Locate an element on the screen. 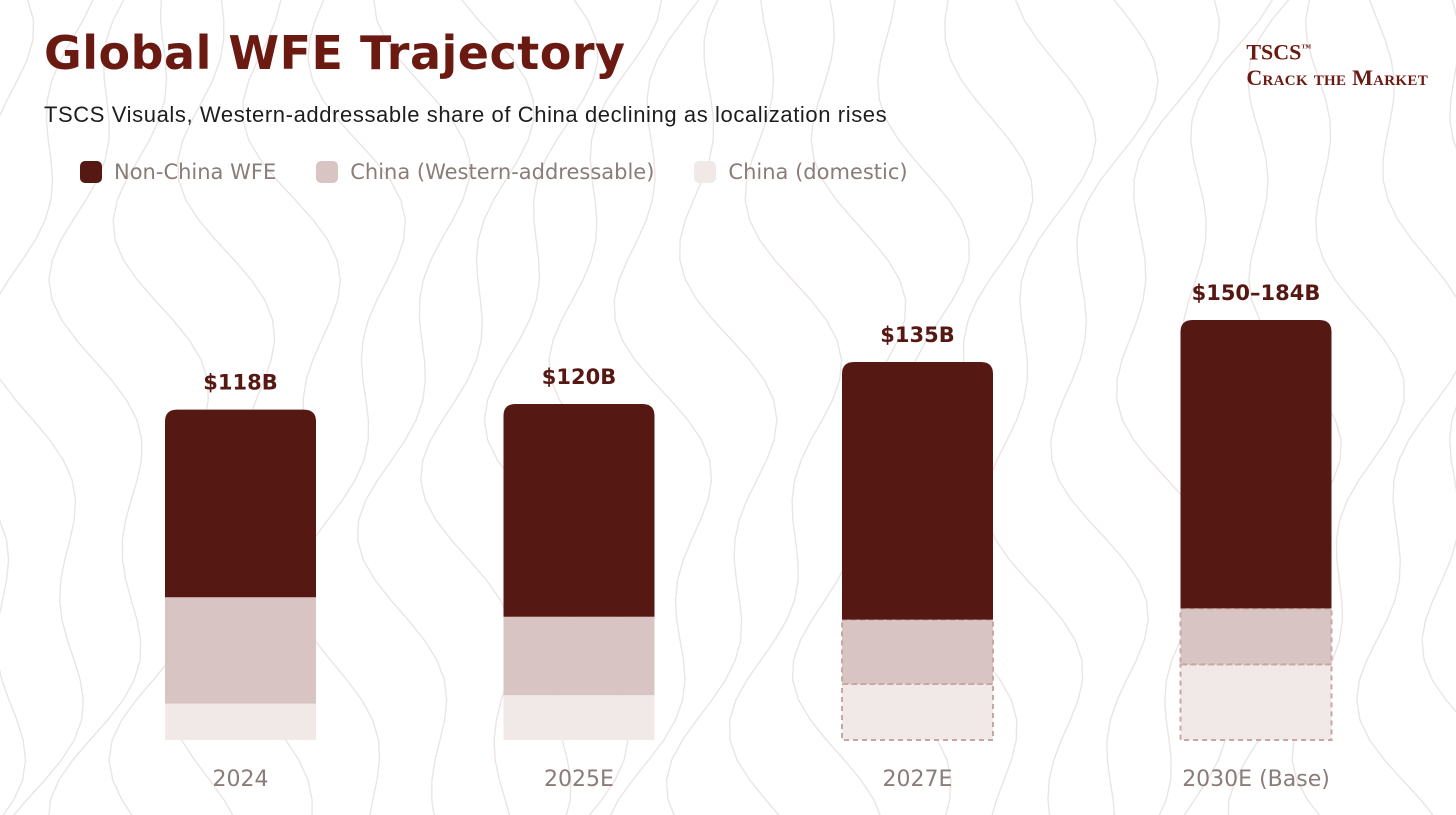 The width and height of the screenshot is (1456, 815). legend-label-china-domestic: China (domestic) is located at coordinates (818, 172).